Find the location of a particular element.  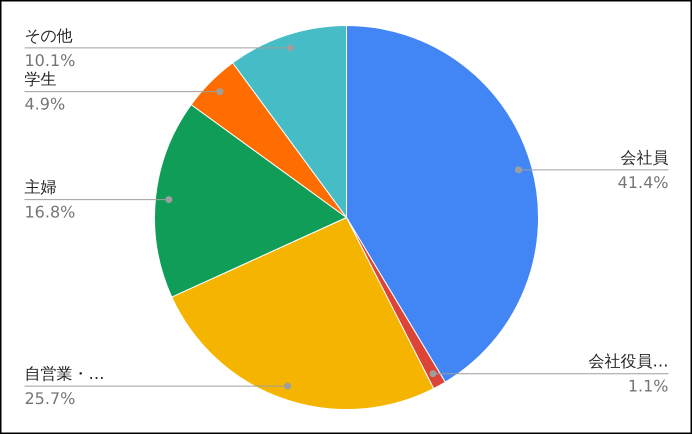

data-label: 1.1% is located at coordinates (648, 386).